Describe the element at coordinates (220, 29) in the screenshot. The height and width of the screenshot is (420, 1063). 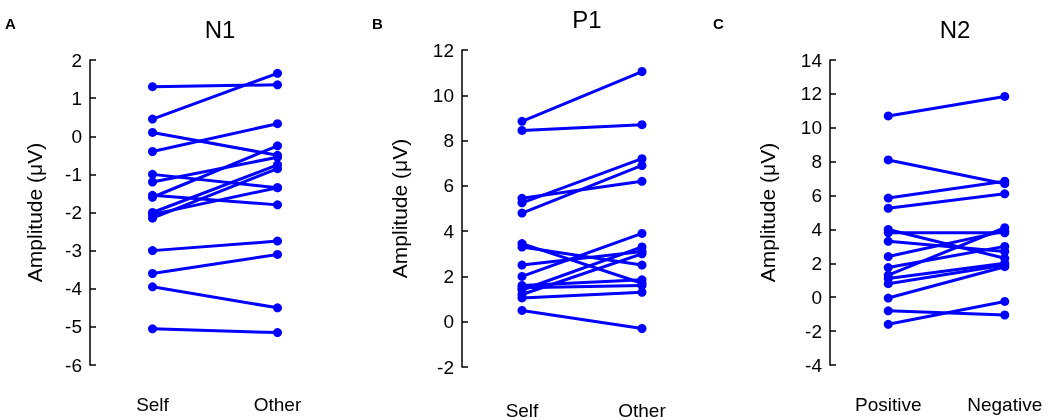
I see `chart-title: N1` at that location.